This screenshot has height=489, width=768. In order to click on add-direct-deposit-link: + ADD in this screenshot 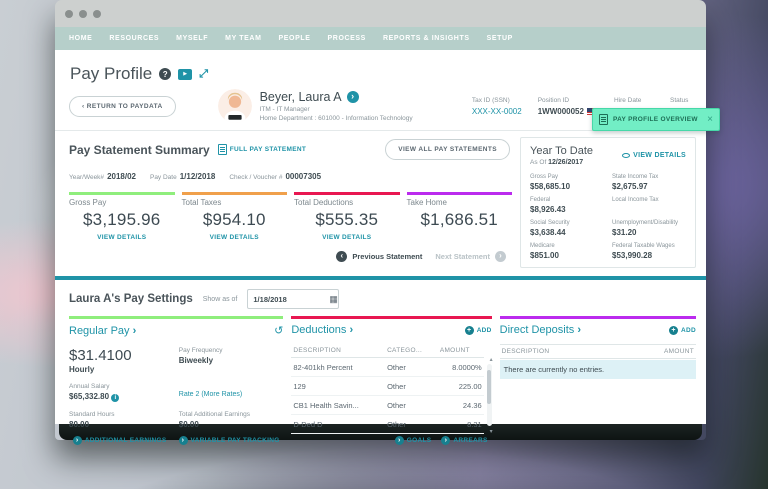, I will do `click(682, 330)`.